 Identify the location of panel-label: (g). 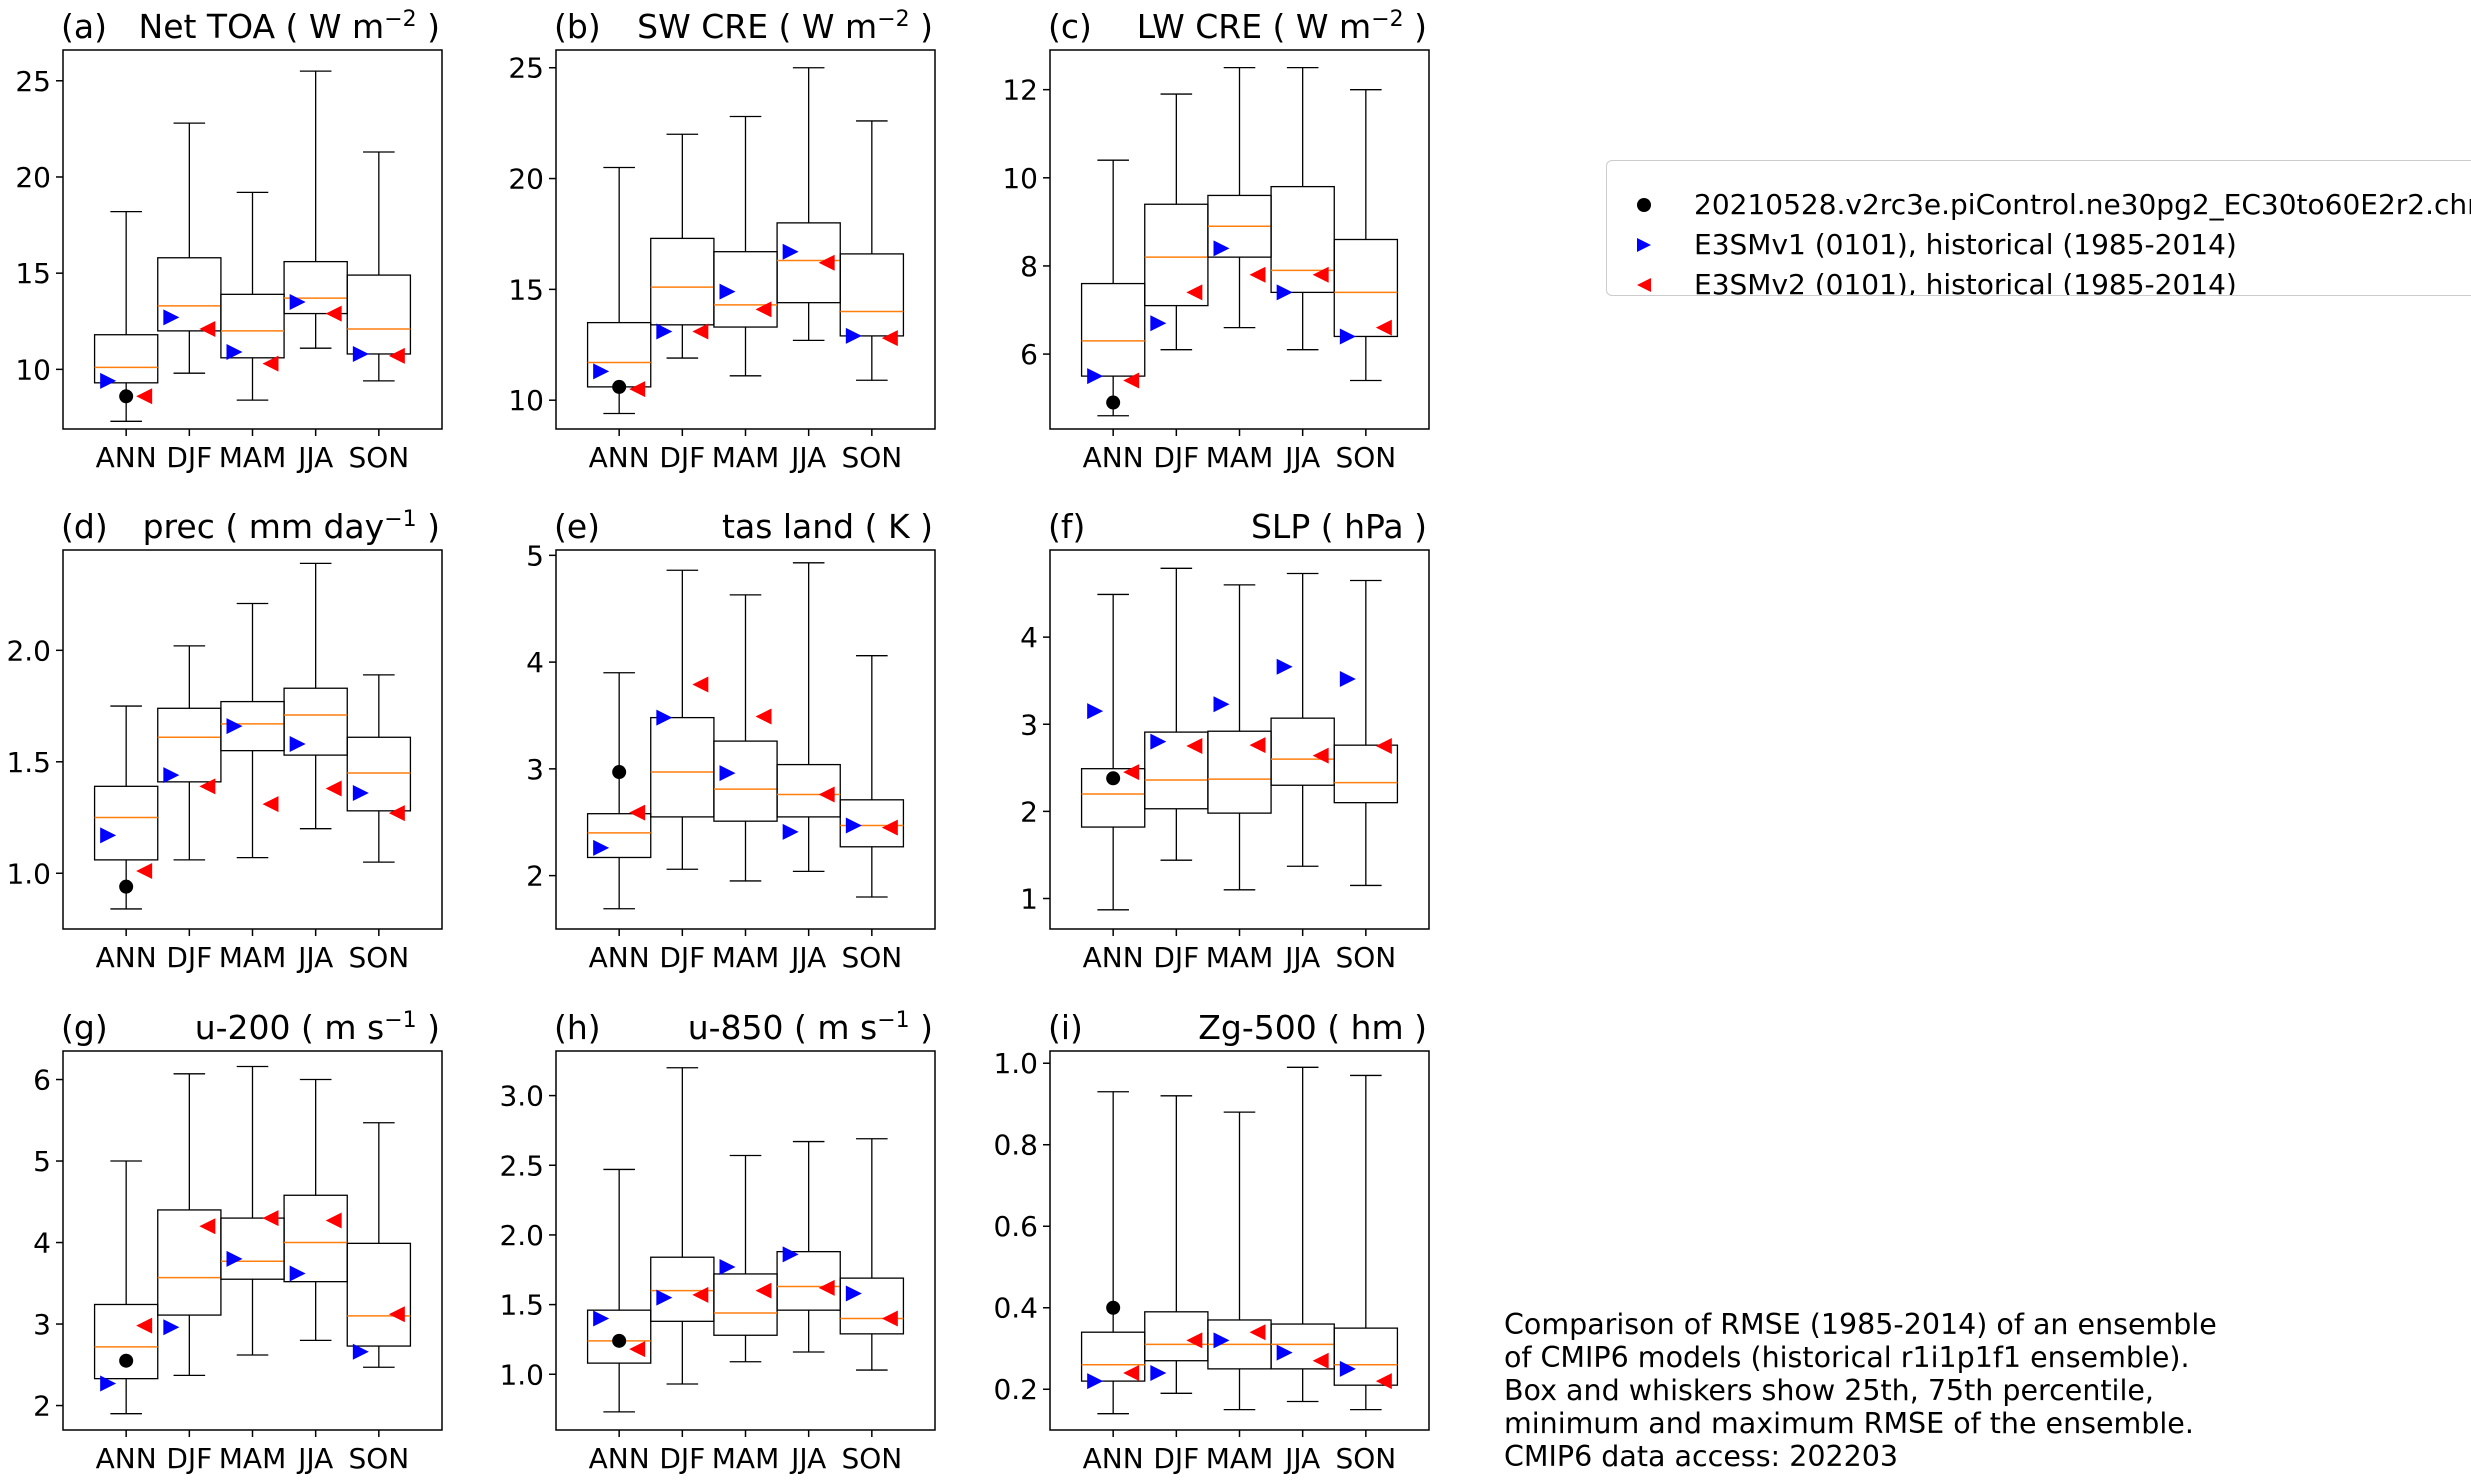
(84, 1027).